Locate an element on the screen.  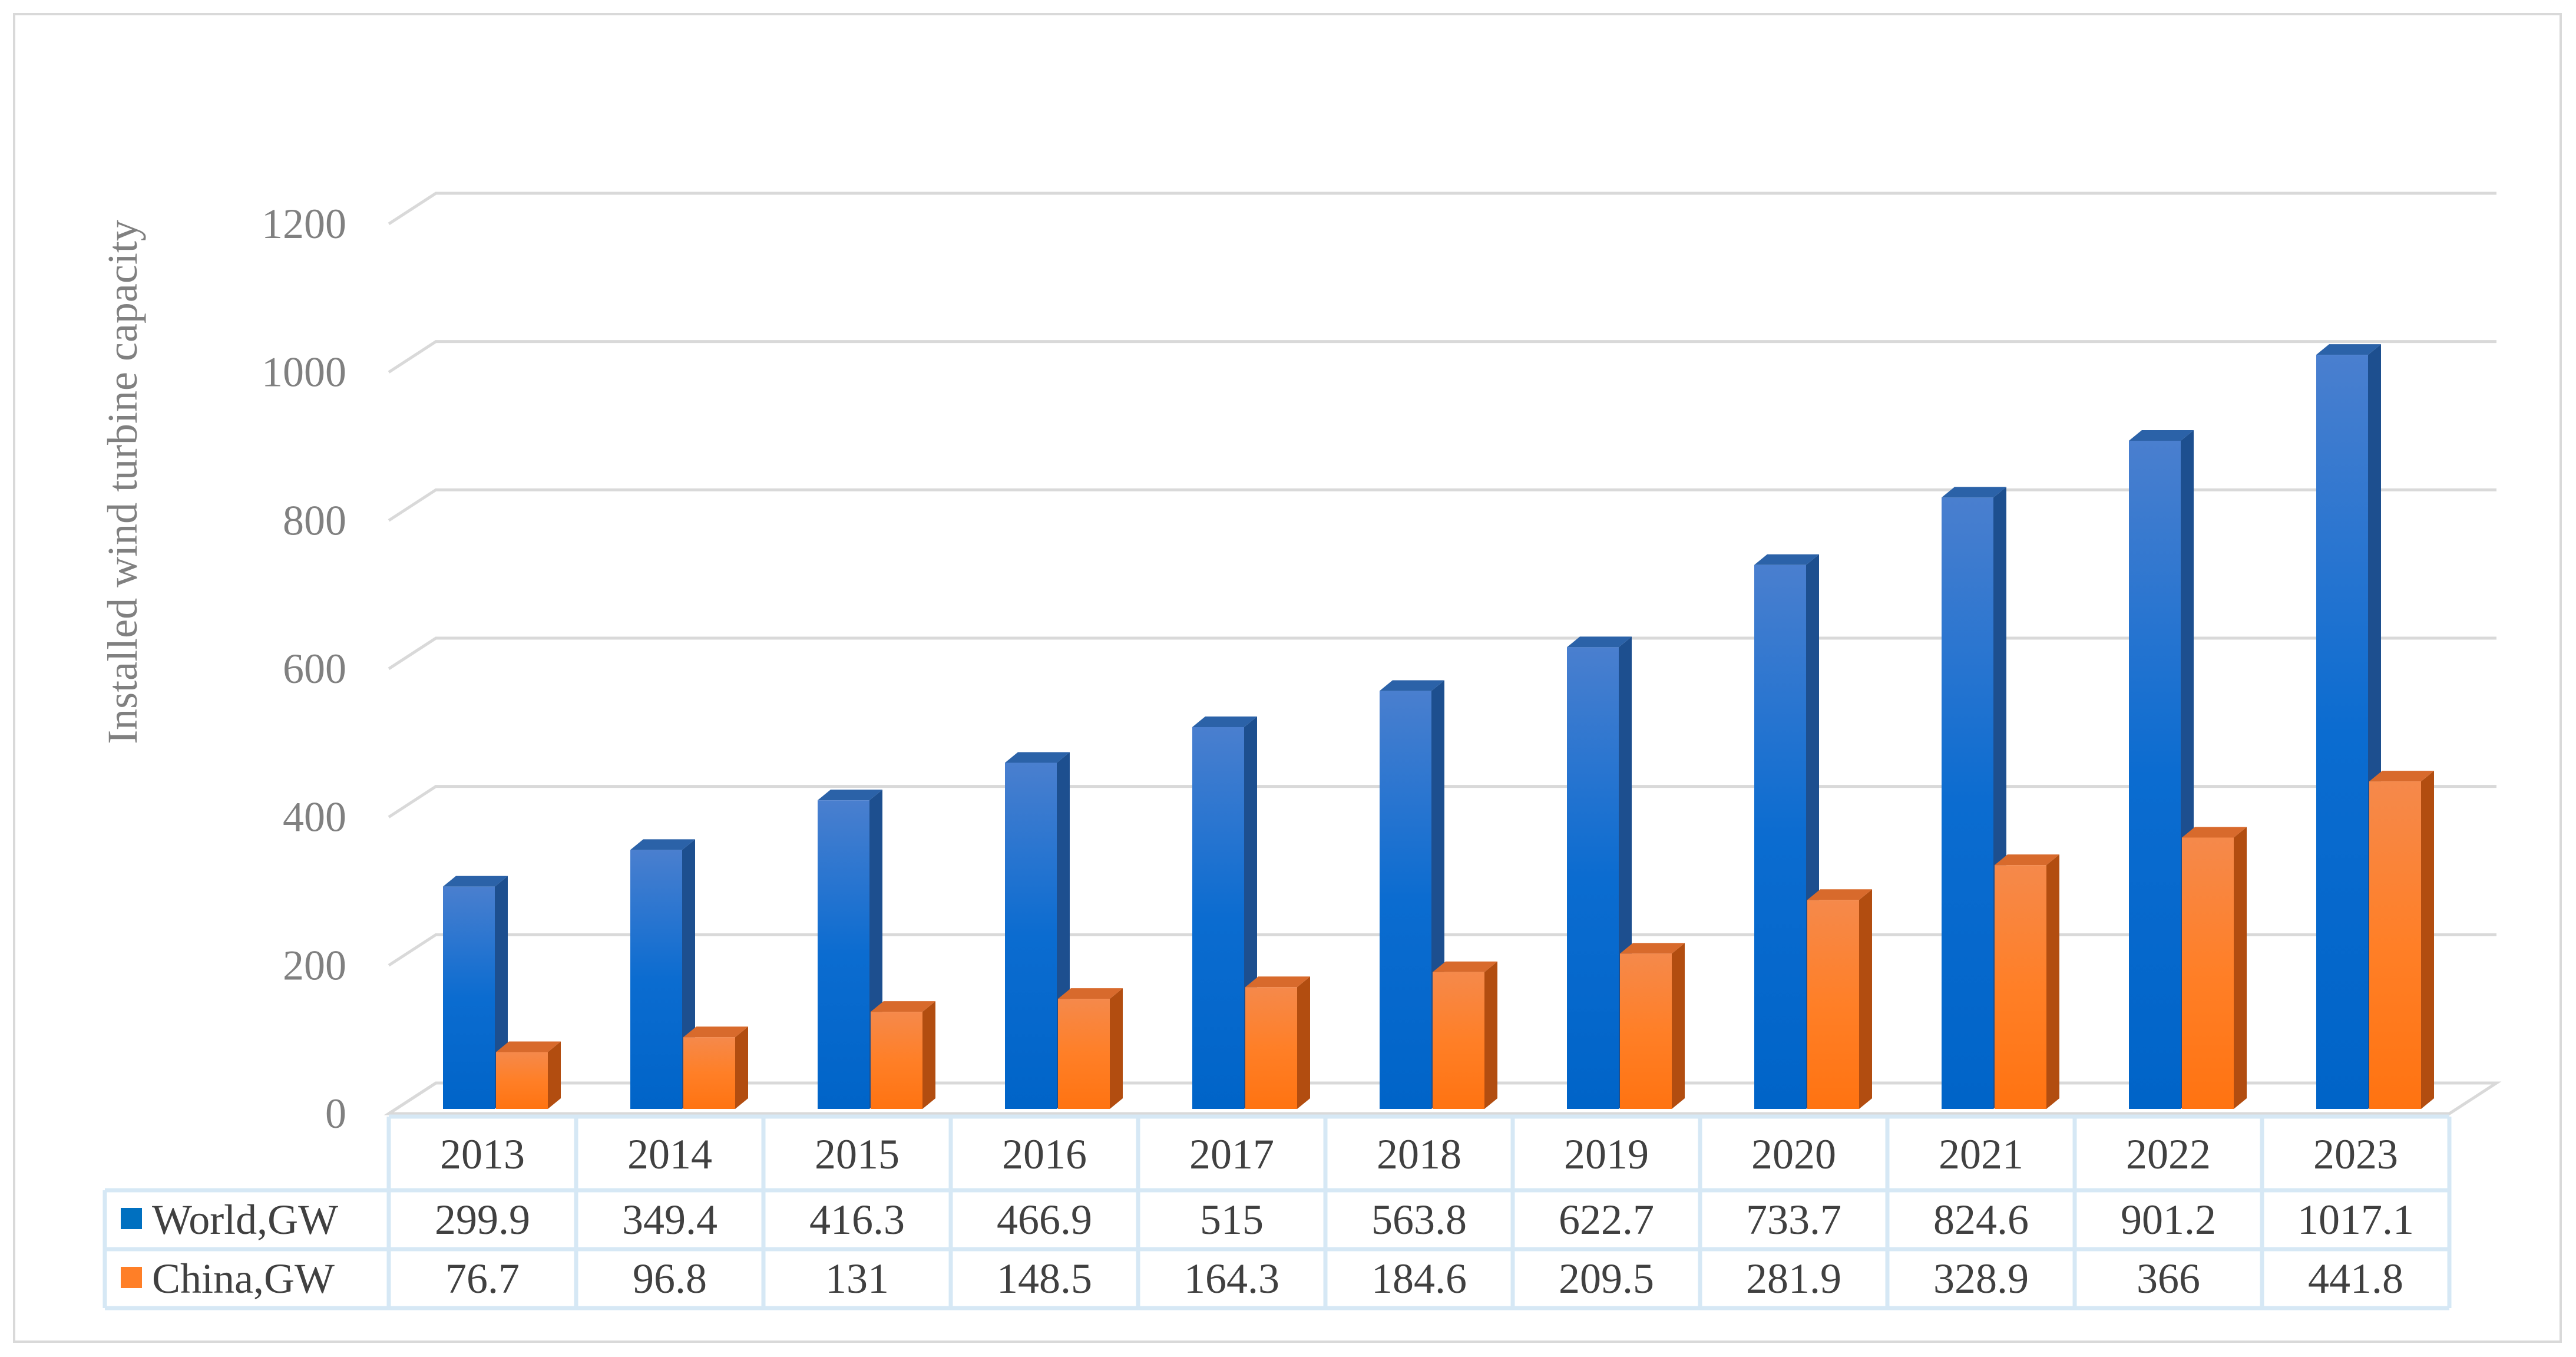
y-tick-label: 600 is located at coordinates (314, 668).